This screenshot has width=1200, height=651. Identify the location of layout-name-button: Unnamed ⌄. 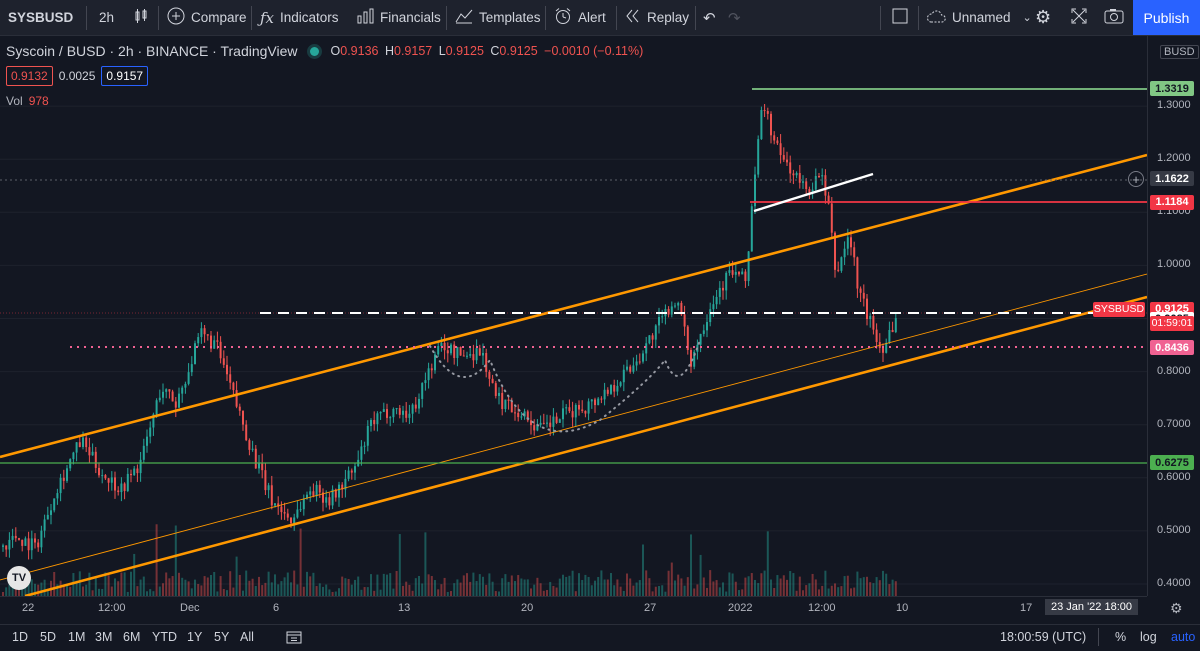
(979, 17).